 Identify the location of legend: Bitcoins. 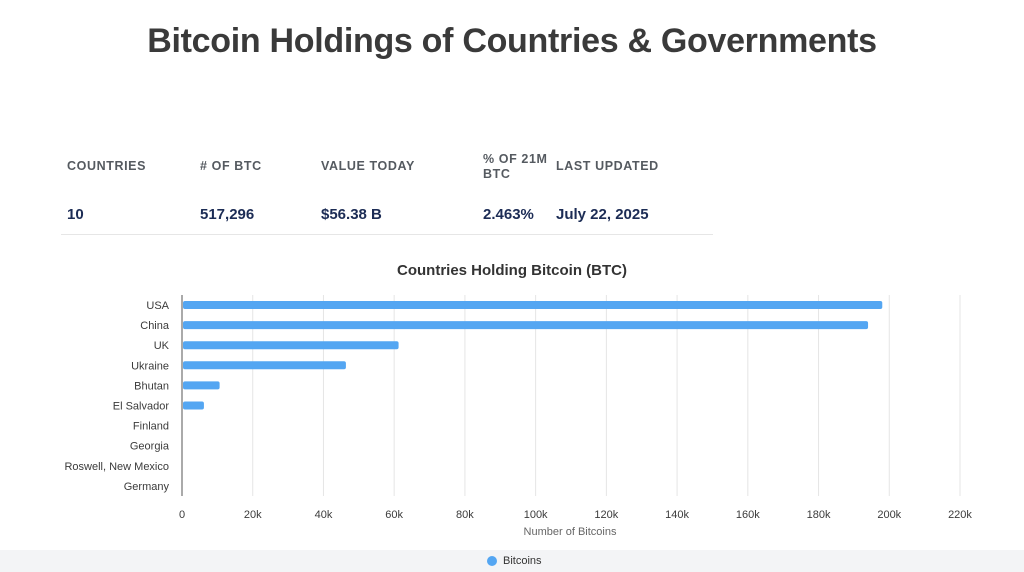
(512, 561).